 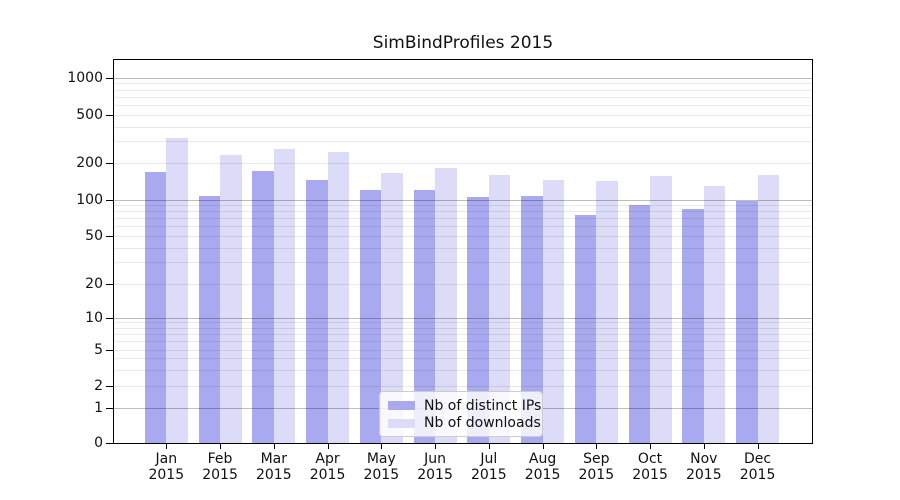 What do you see at coordinates (714, 314) in the screenshot?
I see `bar-downloads-nov` at bounding box center [714, 314].